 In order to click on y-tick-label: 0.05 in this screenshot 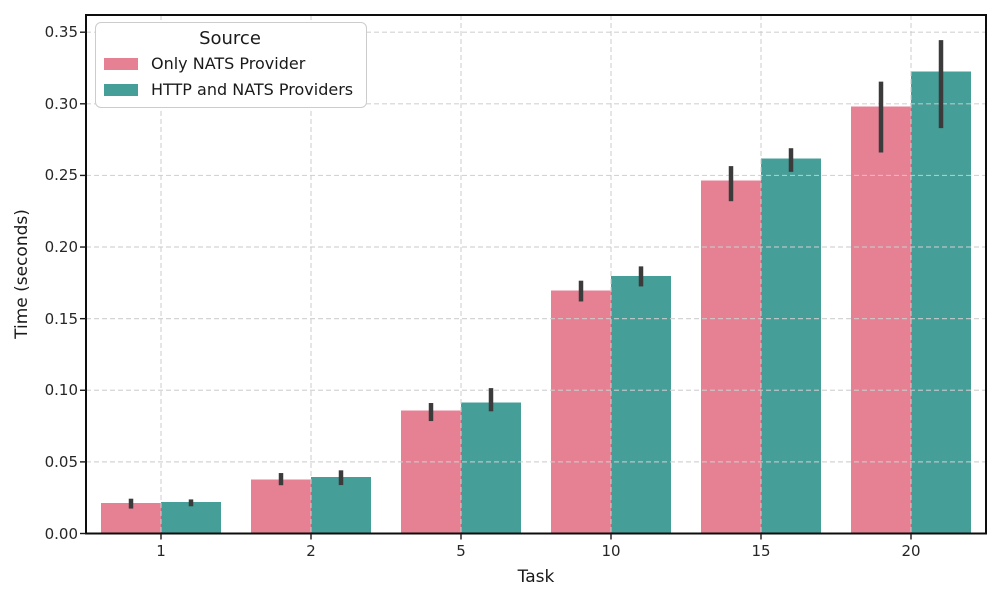, I will do `click(61, 461)`.